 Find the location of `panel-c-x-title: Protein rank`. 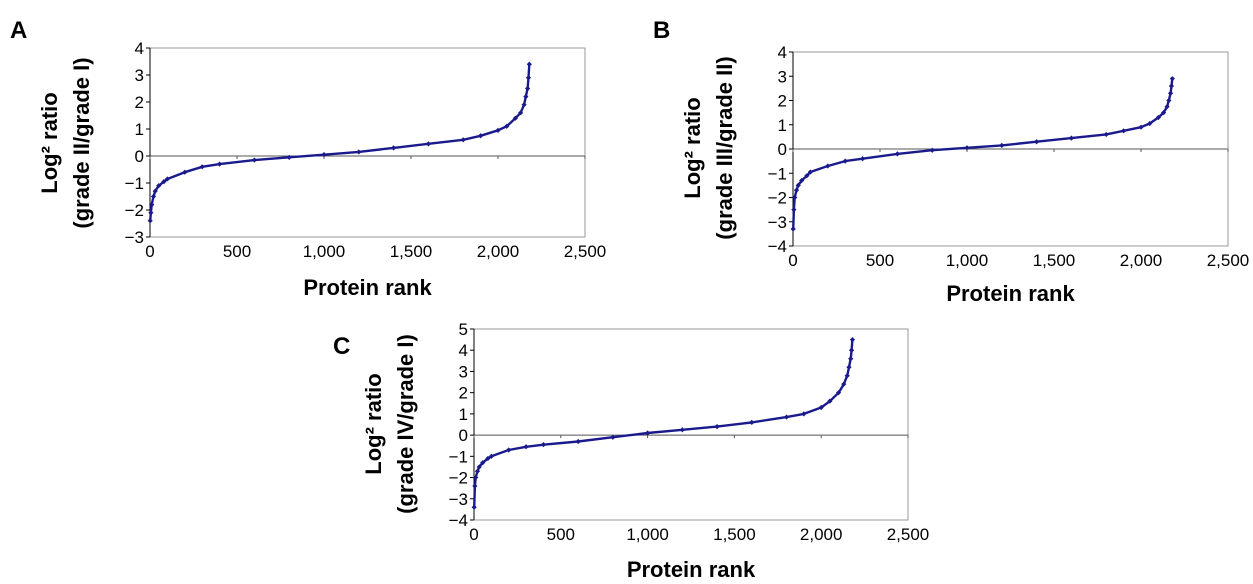

panel-c-x-title: Protein rank is located at coordinates (691, 569).